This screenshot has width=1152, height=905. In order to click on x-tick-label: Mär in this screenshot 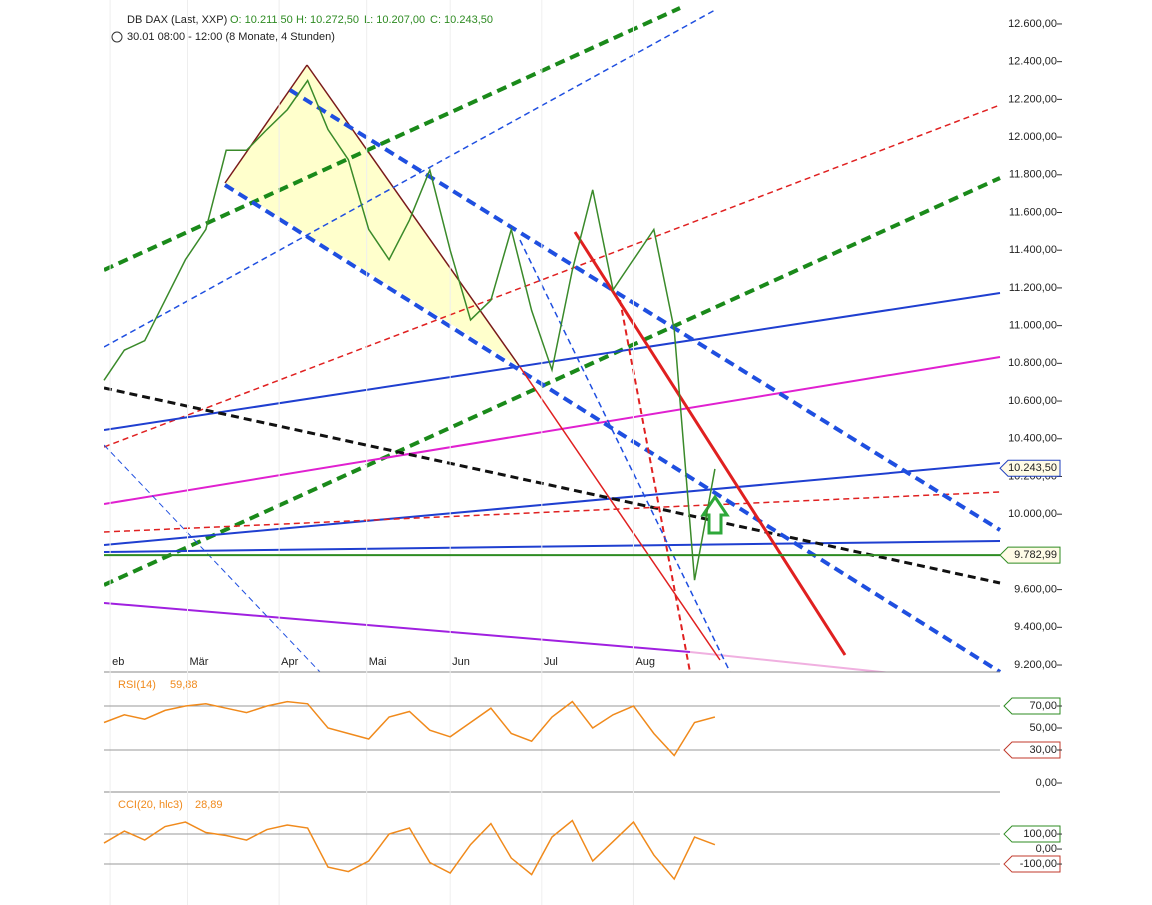, I will do `click(198, 662)`.